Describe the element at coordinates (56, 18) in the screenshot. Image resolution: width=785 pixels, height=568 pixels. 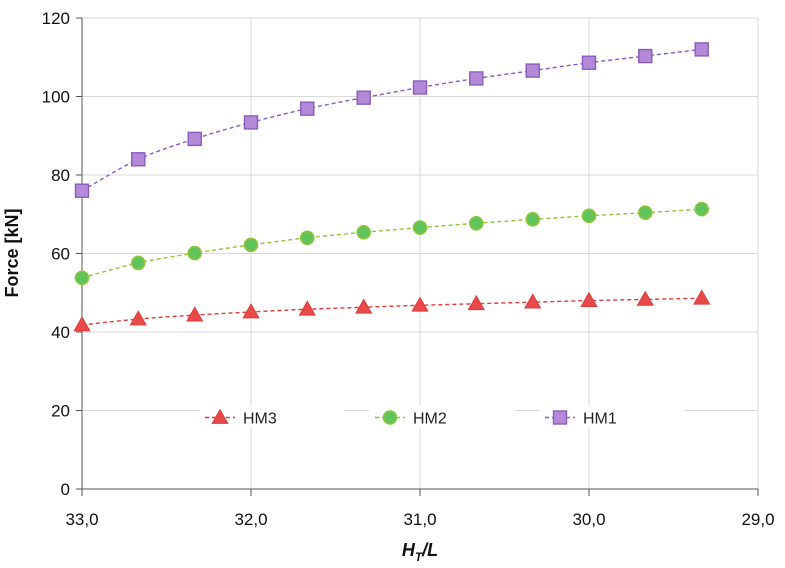
I see `y-tick-label: 120` at that location.